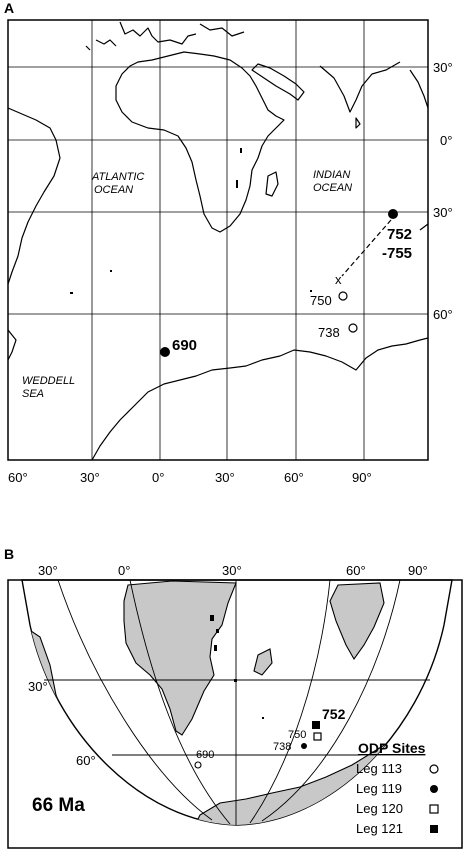 The width and height of the screenshot is (474, 855). What do you see at coordinates (198, 765) in the screenshot?
I see `site-690-b-marker` at bounding box center [198, 765].